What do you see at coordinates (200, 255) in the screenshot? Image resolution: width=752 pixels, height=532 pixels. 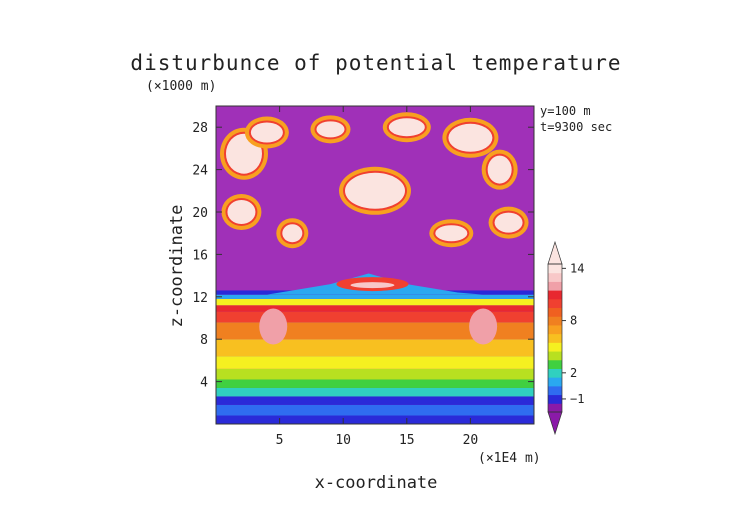 I see `y-tick-label: 16` at bounding box center [200, 255].